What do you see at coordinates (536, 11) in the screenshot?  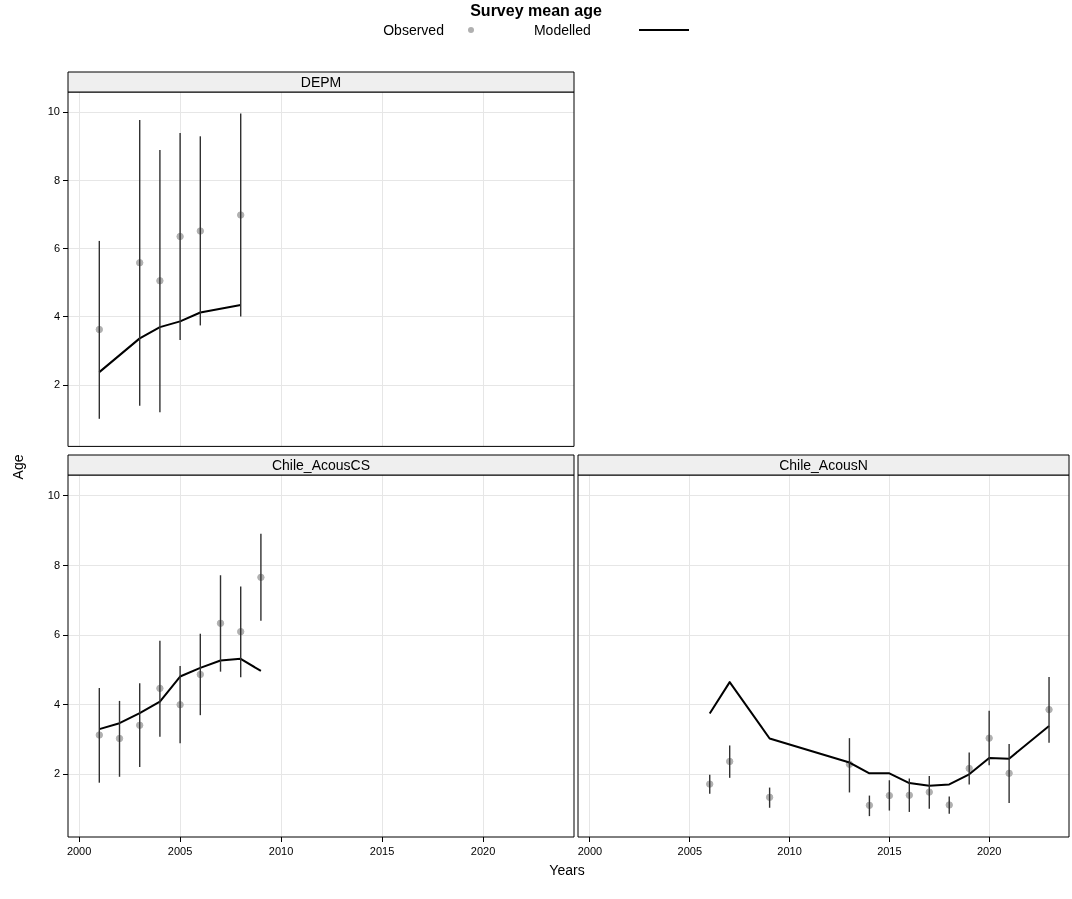 I see `legend-title: Survey mean age` at bounding box center [536, 11].